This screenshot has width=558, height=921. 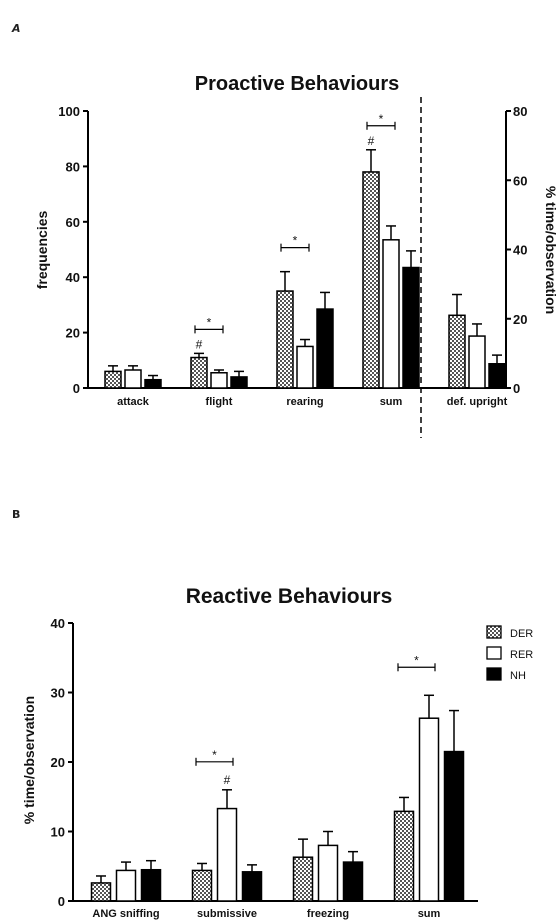 I want to click on chart-a-title: Proactive Behaviours, so click(x=297, y=84).